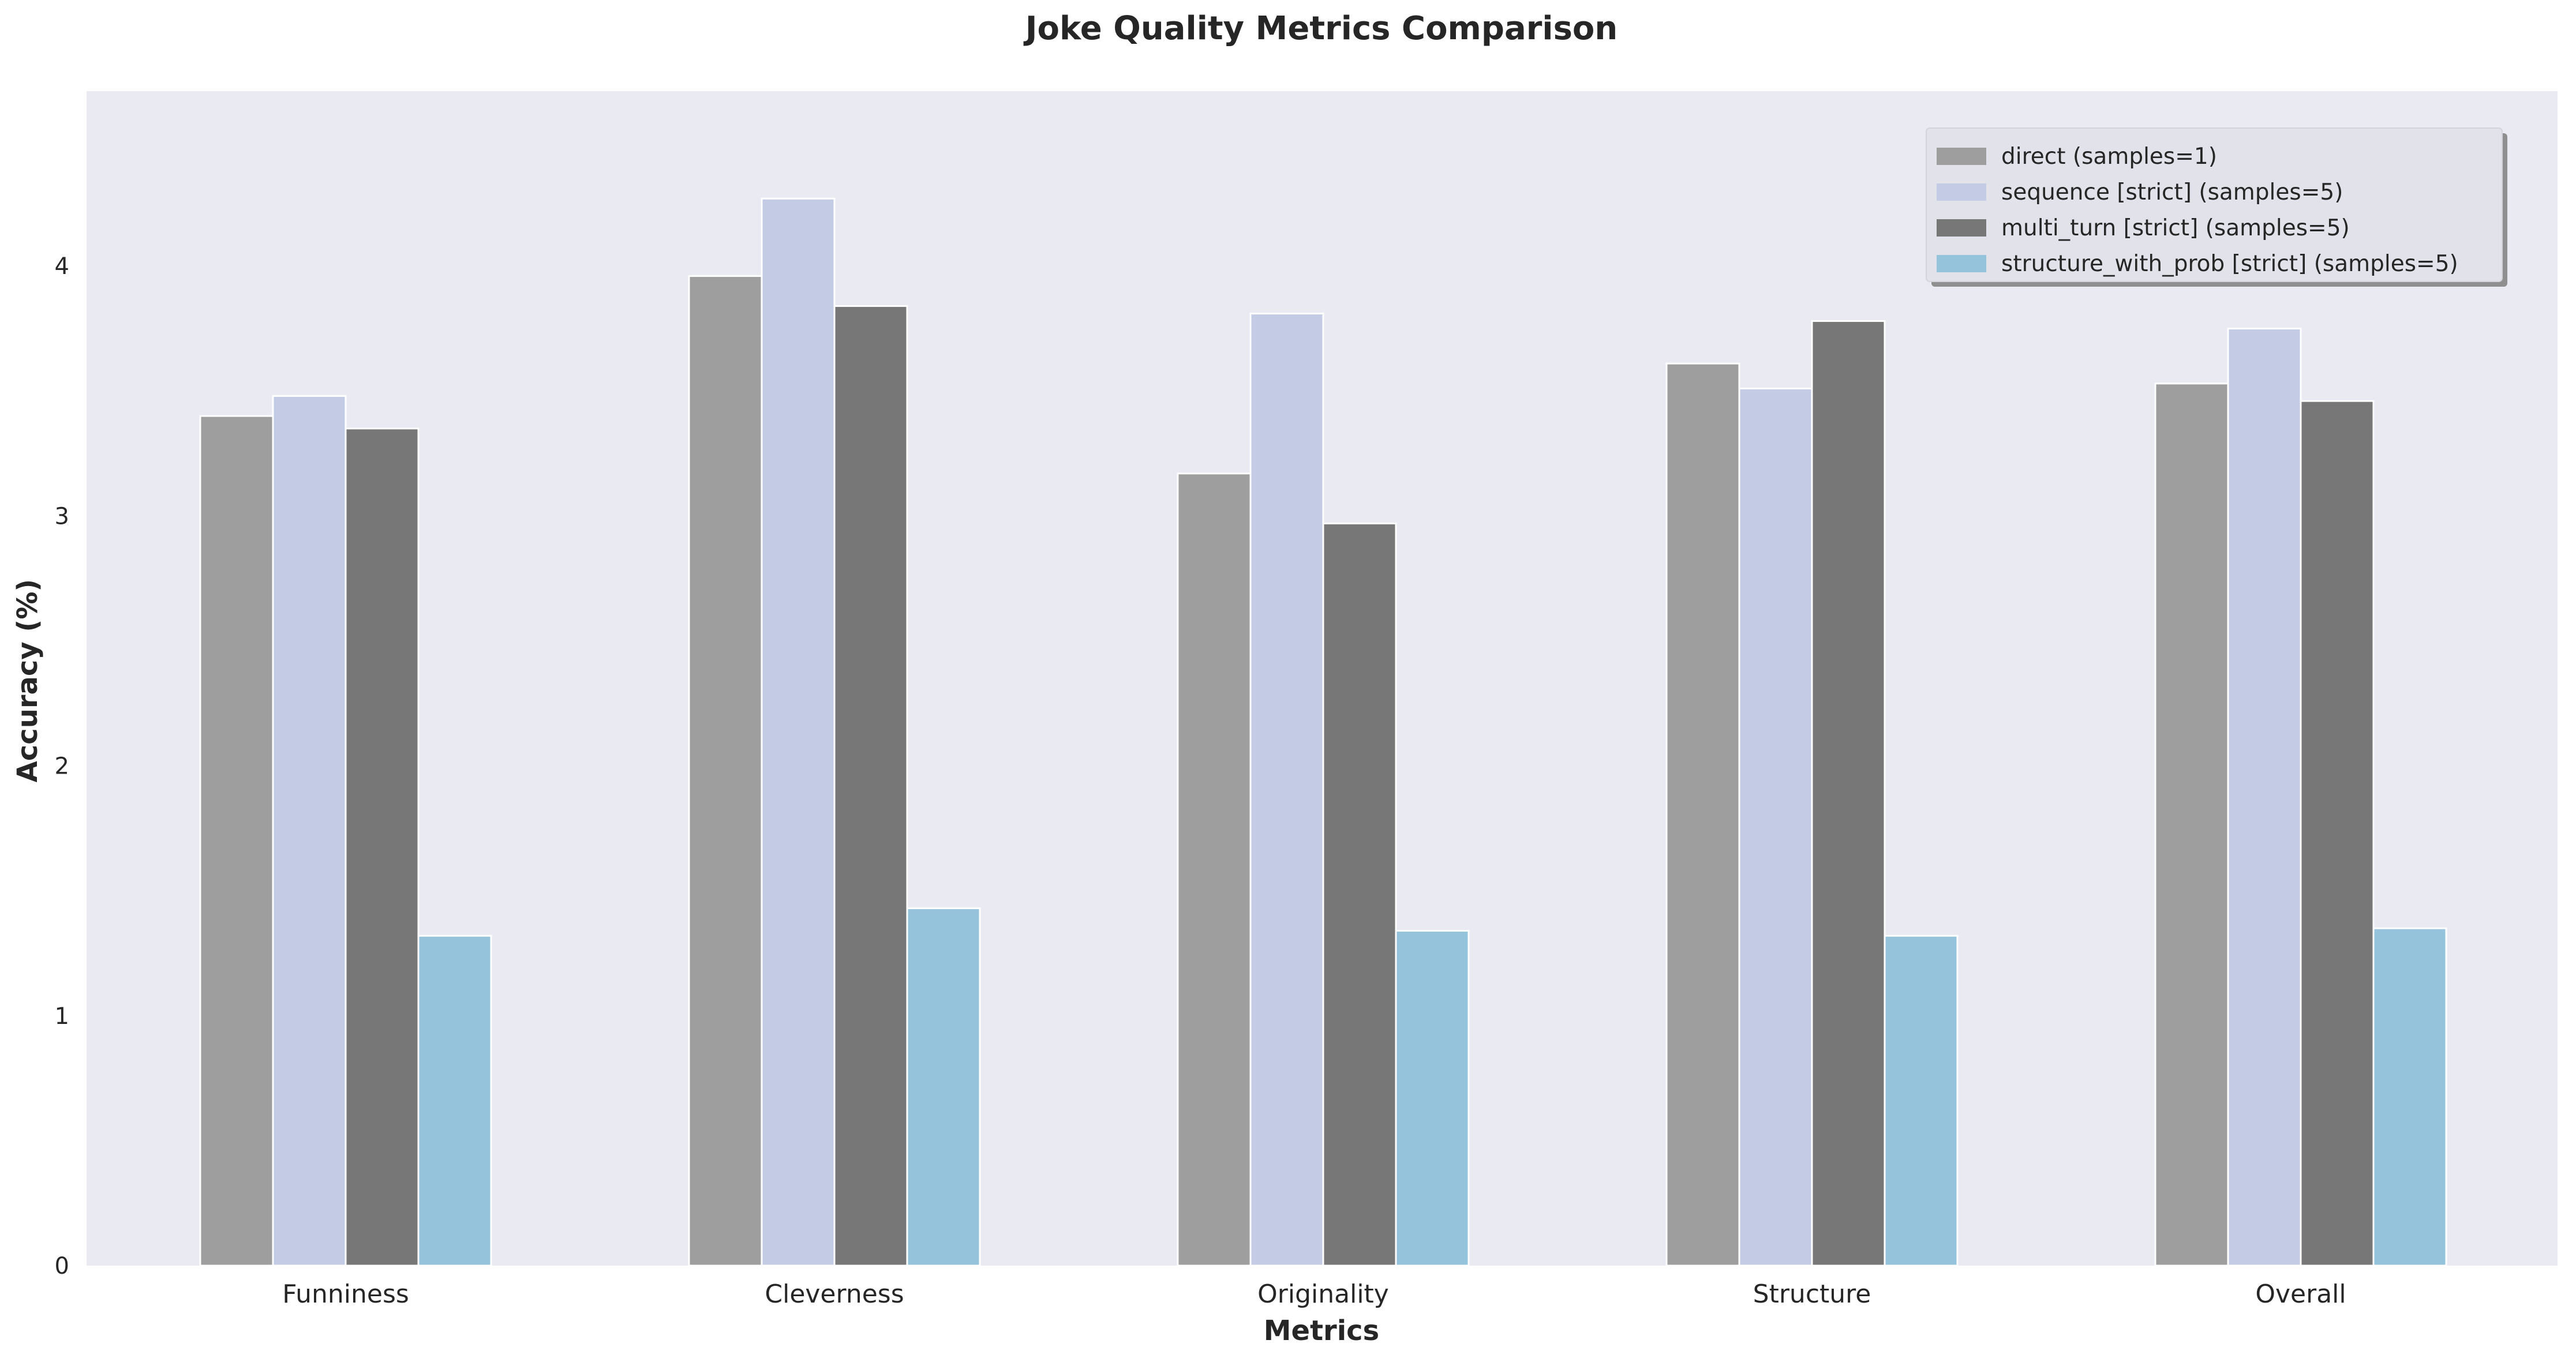 The width and height of the screenshot is (2576, 1366). Describe the element at coordinates (1812, 1294) in the screenshot. I see `x-tick-label: Structure` at that location.